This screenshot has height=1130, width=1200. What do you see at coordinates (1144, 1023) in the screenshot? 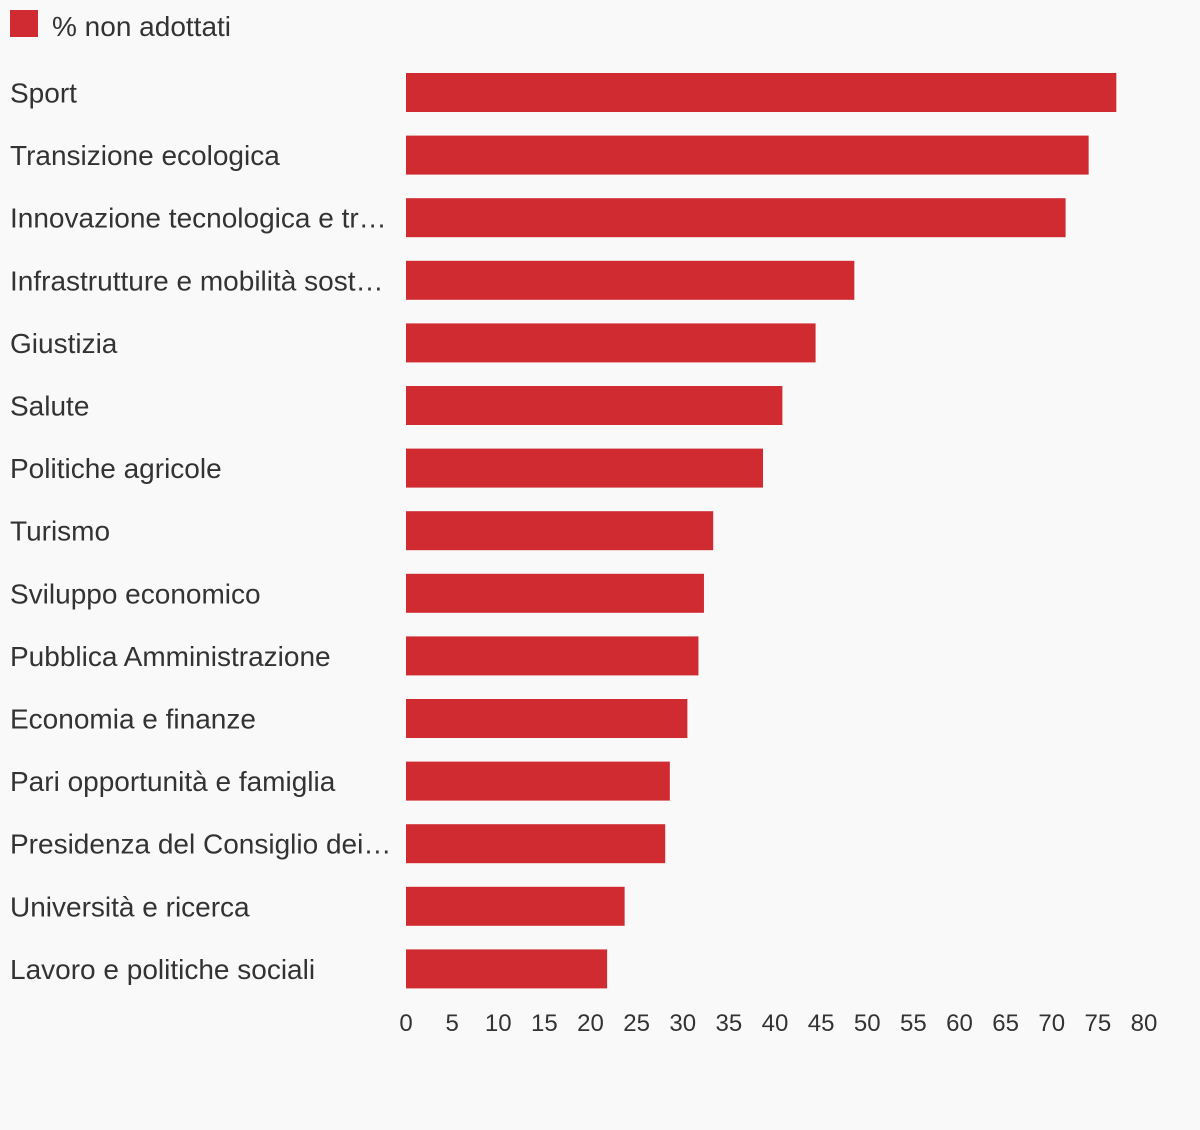
I see `x-tick-label: 80` at bounding box center [1144, 1023].